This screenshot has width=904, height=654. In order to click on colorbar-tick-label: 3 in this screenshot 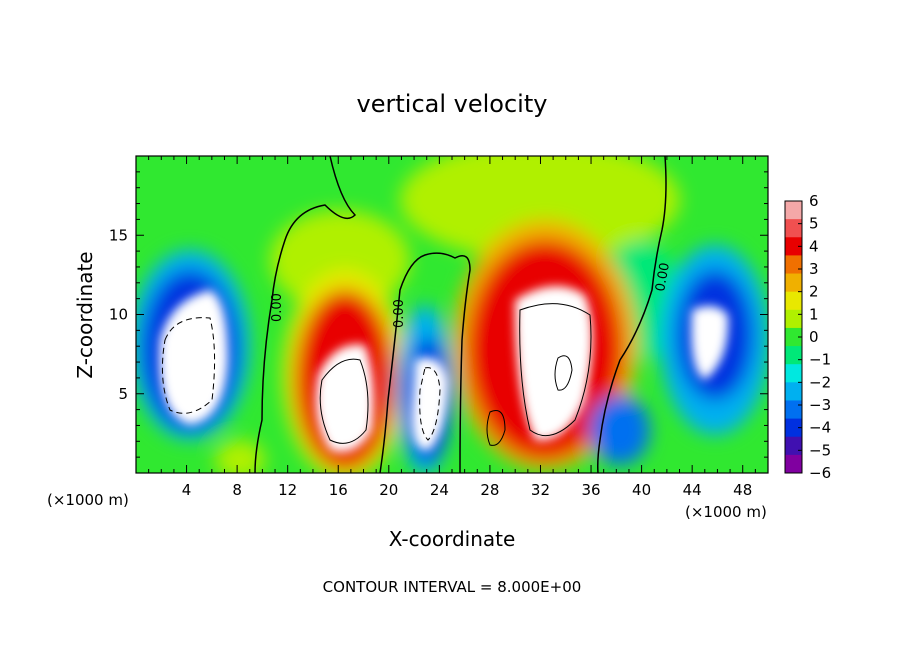, I will do `click(814, 269)`.